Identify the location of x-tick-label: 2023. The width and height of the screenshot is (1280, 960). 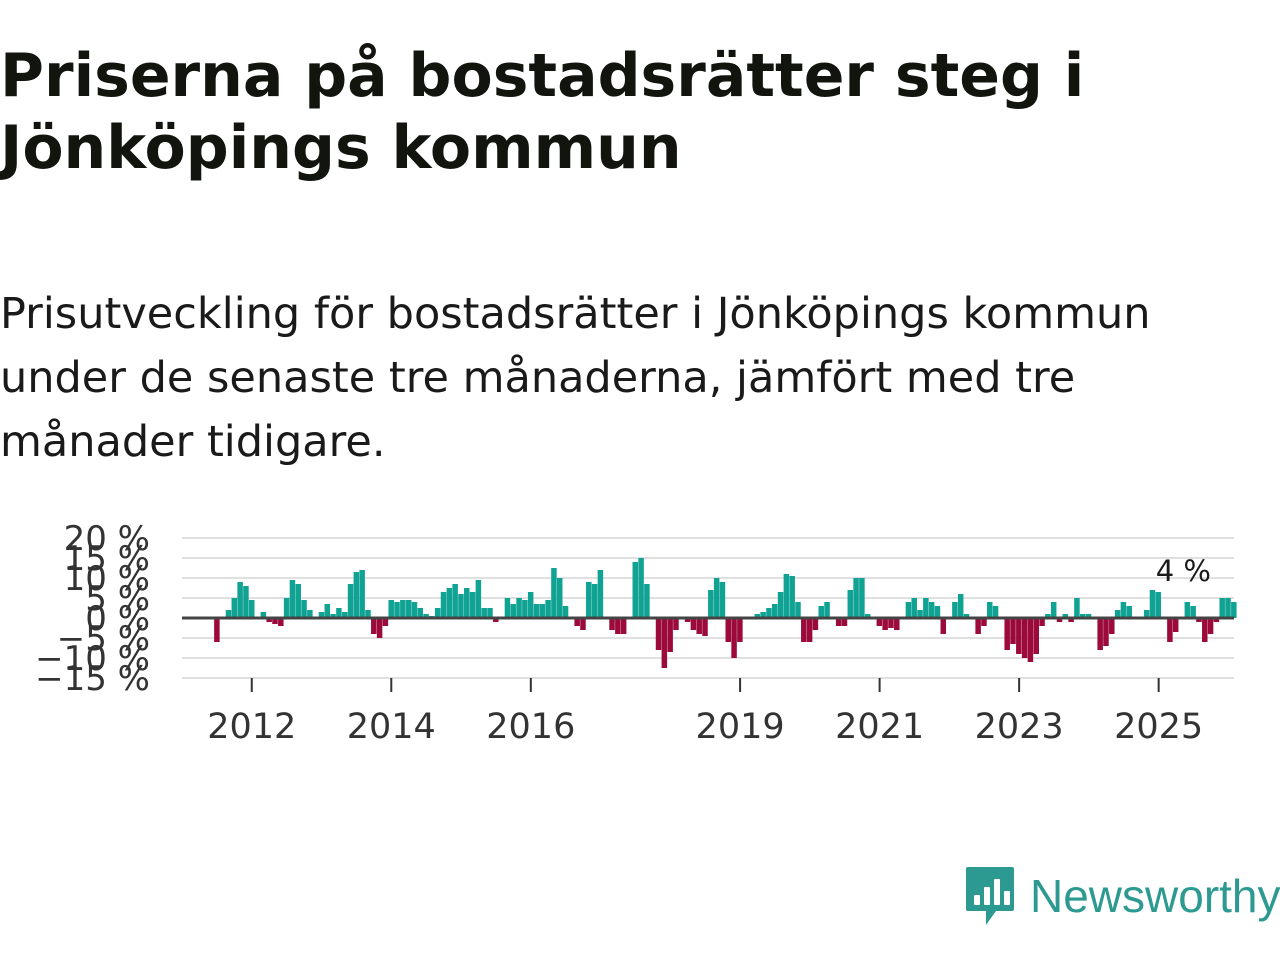
(1019, 727).